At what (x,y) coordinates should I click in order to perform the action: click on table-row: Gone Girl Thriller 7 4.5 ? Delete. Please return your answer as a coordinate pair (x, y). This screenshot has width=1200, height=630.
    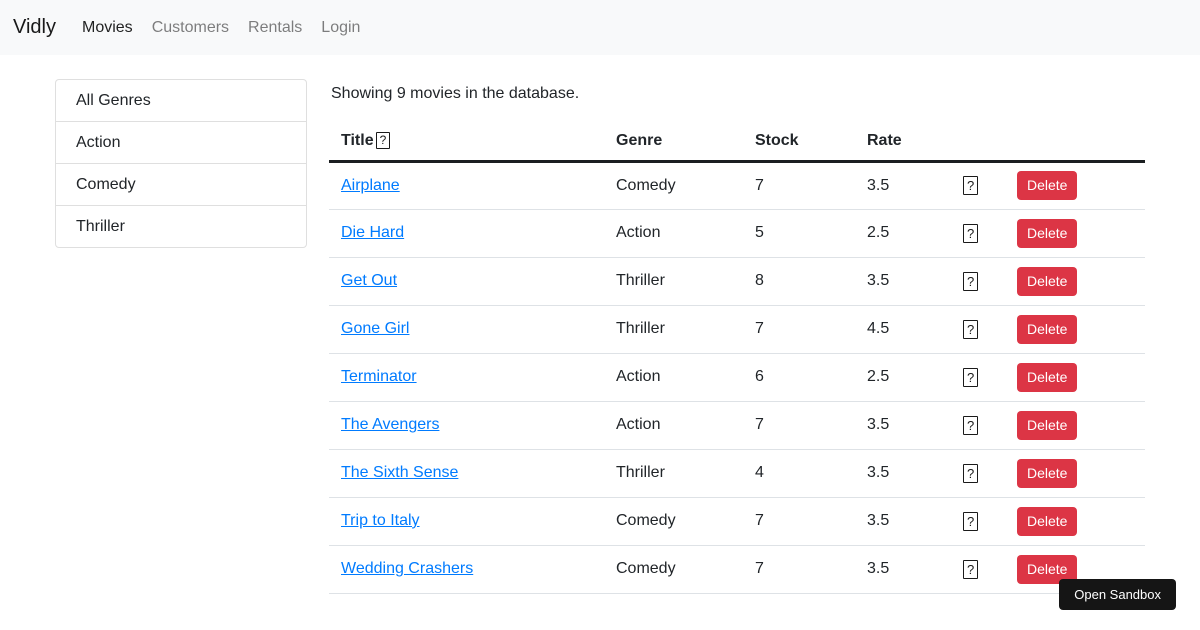
    Looking at the image, I should click on (737, 328).